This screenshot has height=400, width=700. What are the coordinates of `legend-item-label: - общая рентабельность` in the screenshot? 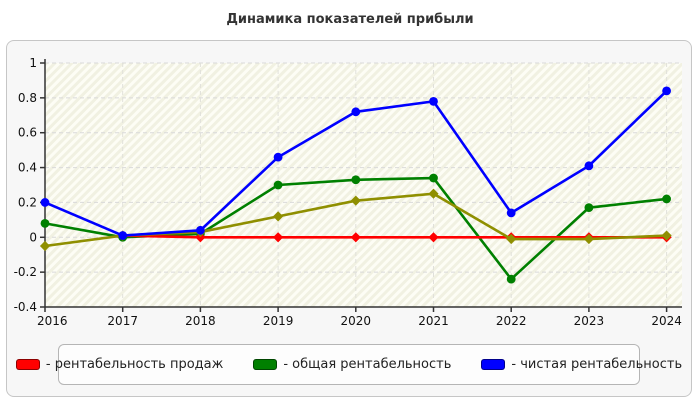 It's located at (367, 364).